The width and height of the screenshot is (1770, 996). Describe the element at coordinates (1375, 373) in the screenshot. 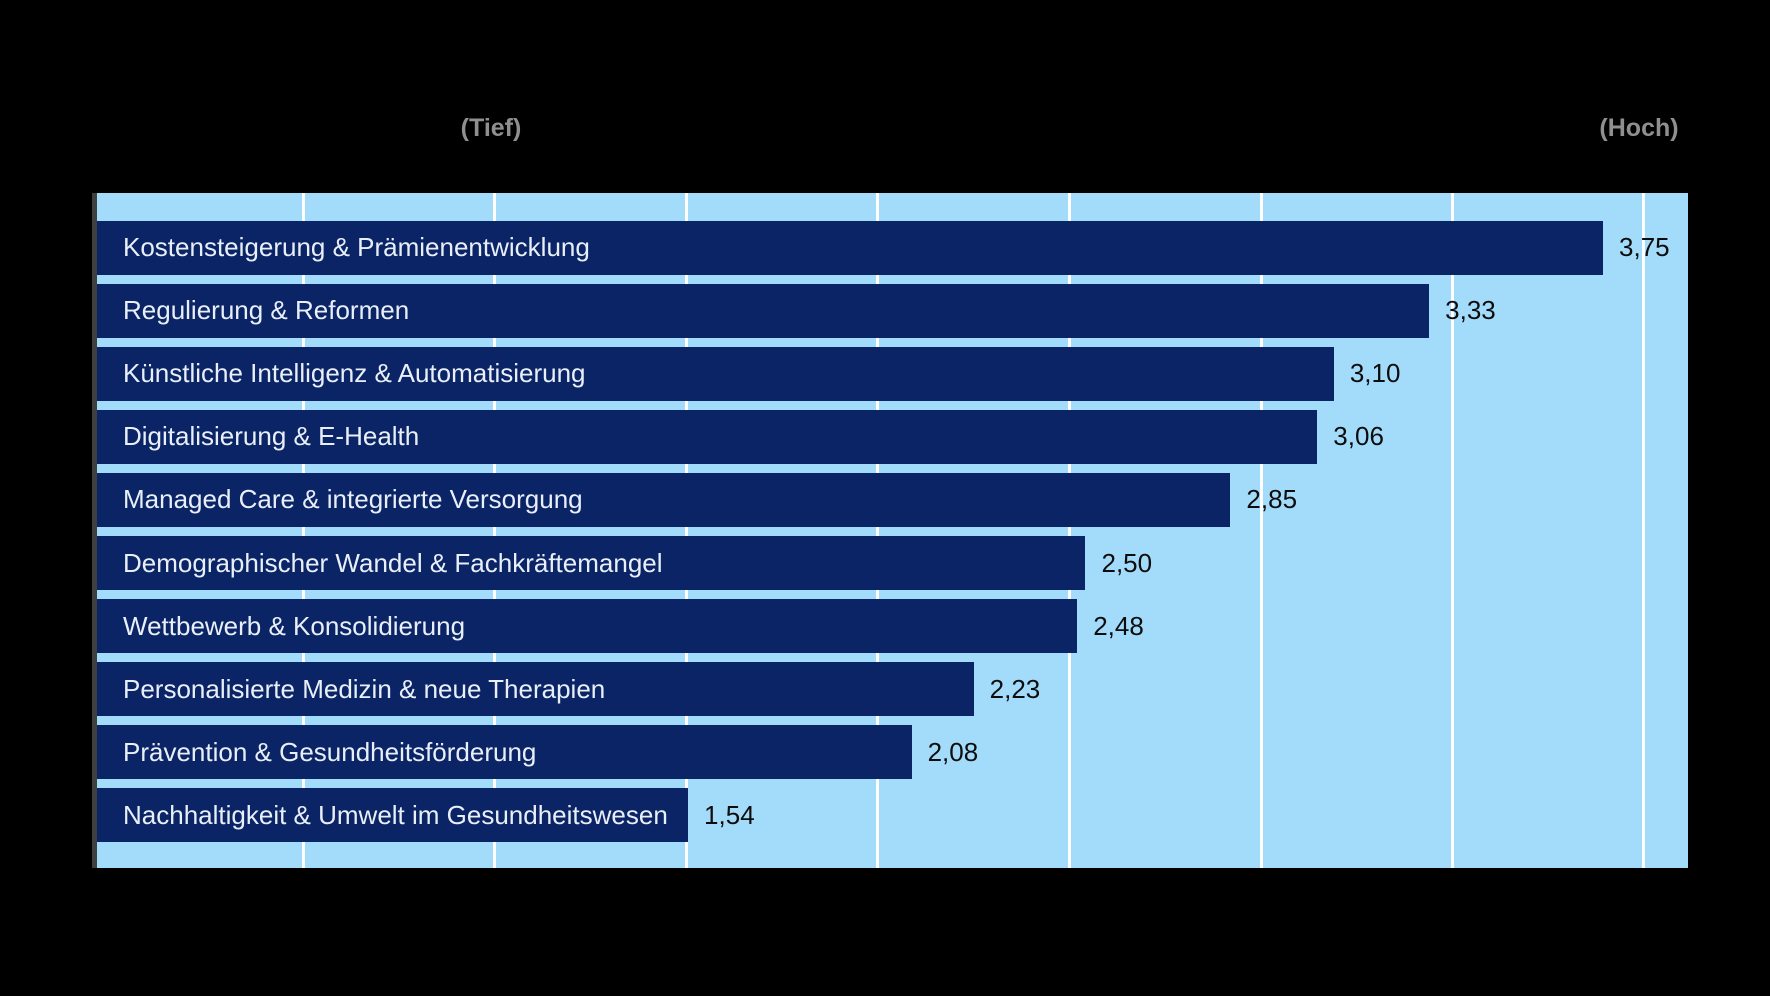

I see `bar-value-label: 3,10` at that location.